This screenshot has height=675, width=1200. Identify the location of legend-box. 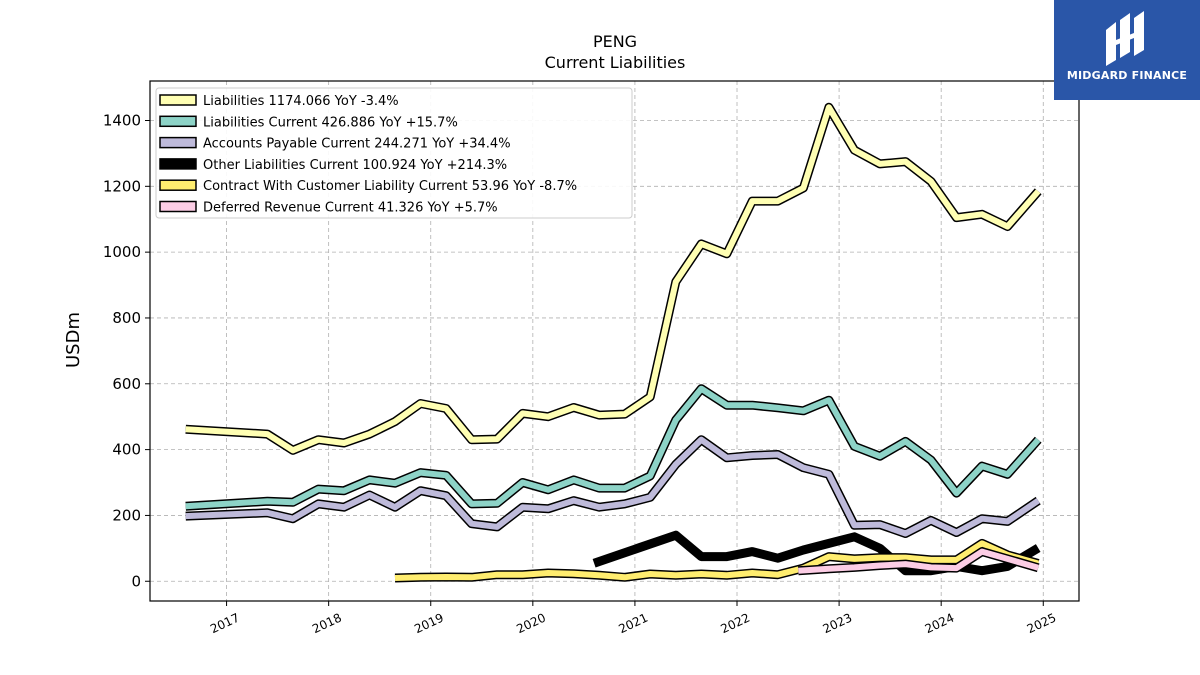
(394, 153).